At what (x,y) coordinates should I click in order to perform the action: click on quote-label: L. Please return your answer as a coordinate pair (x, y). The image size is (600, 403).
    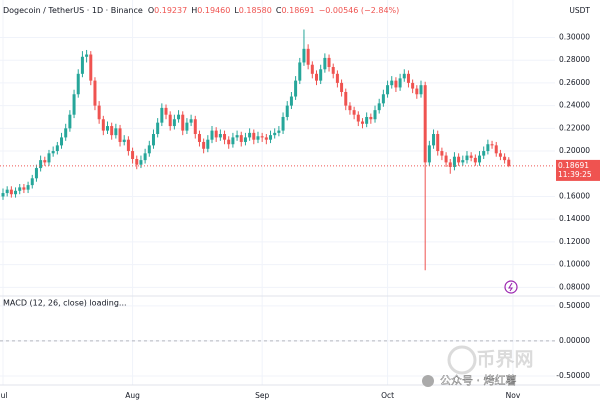
    Looking at the image, I should click on (236, 10).